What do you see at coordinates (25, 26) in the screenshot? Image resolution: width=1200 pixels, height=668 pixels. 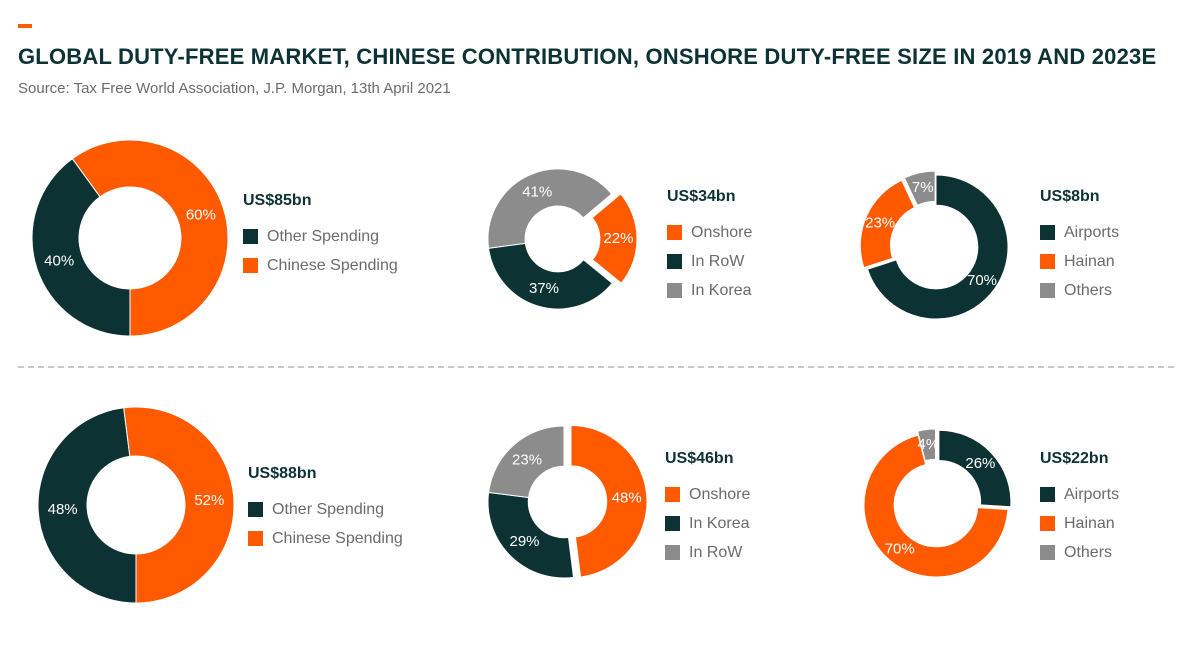 I see `accent-bar` at bounding box center [25, 26].